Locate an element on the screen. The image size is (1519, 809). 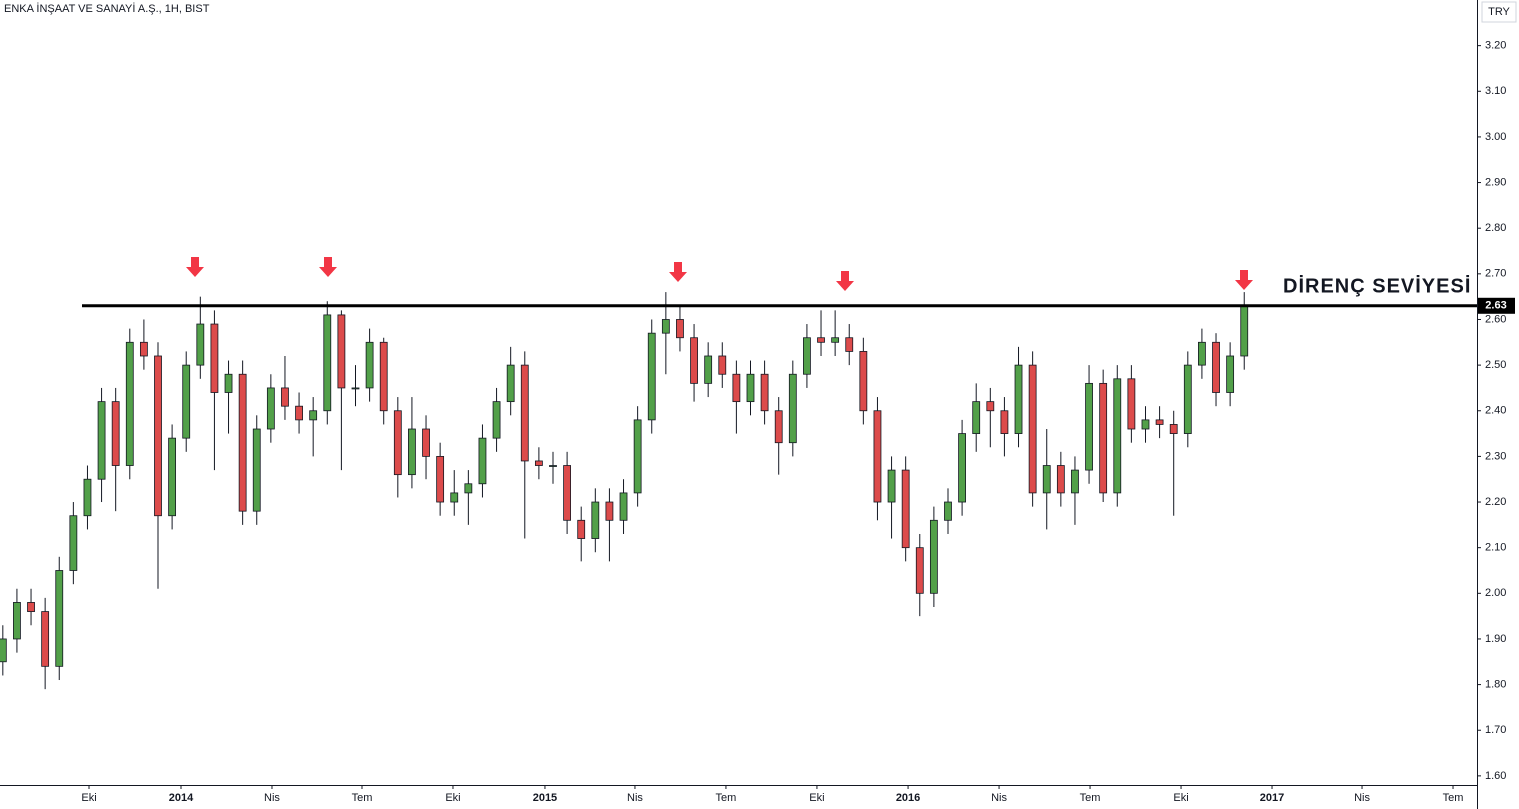
y-tick-label: 2.20 is located at coordinates (1495, 502).